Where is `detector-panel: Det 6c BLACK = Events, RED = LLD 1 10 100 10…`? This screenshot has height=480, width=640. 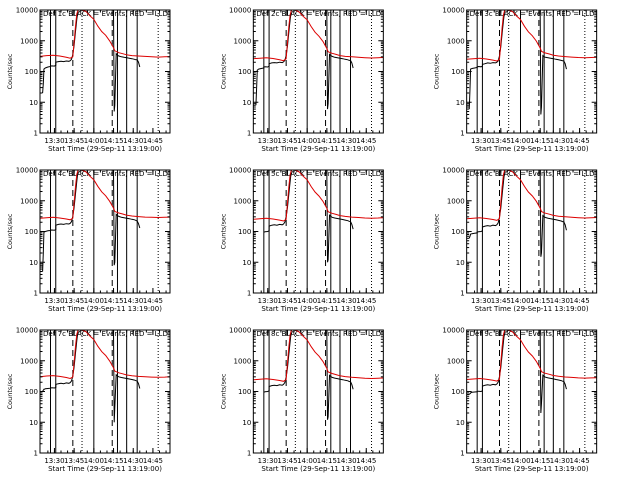 detector-panel: Det 6c BLACK = Events, RED = LLD 1 10 100 10… is located at coordinates (515, 240).